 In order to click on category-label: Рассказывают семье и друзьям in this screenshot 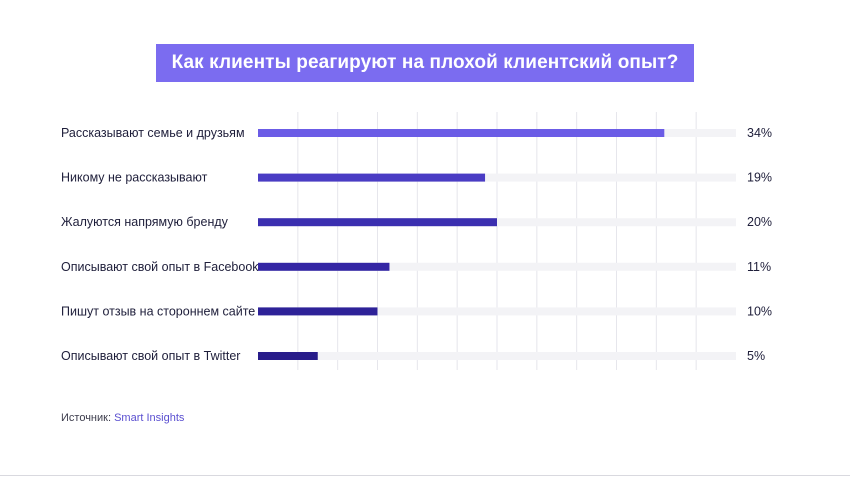, I will do `click(153, 133)`.